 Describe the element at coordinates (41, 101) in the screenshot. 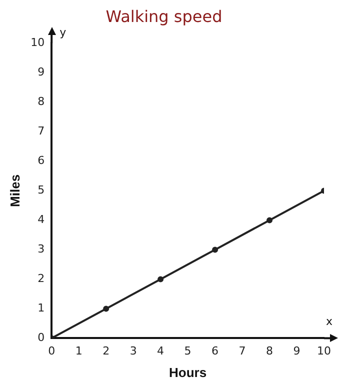

I see `y-tick-label: 8` at that location.